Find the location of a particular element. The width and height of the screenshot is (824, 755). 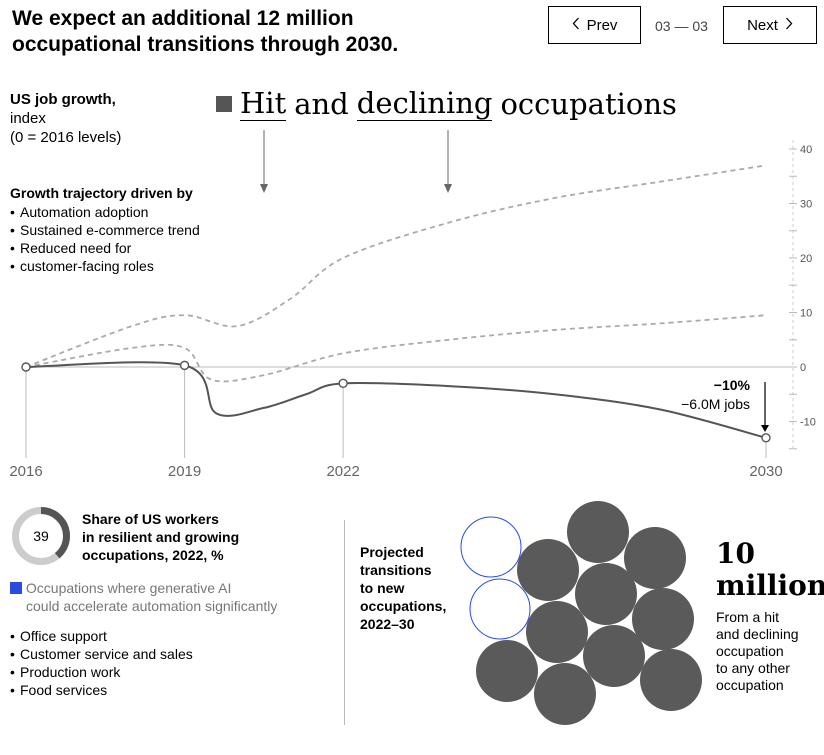

occupation-item: Office support is located at coordinates (101, 636).